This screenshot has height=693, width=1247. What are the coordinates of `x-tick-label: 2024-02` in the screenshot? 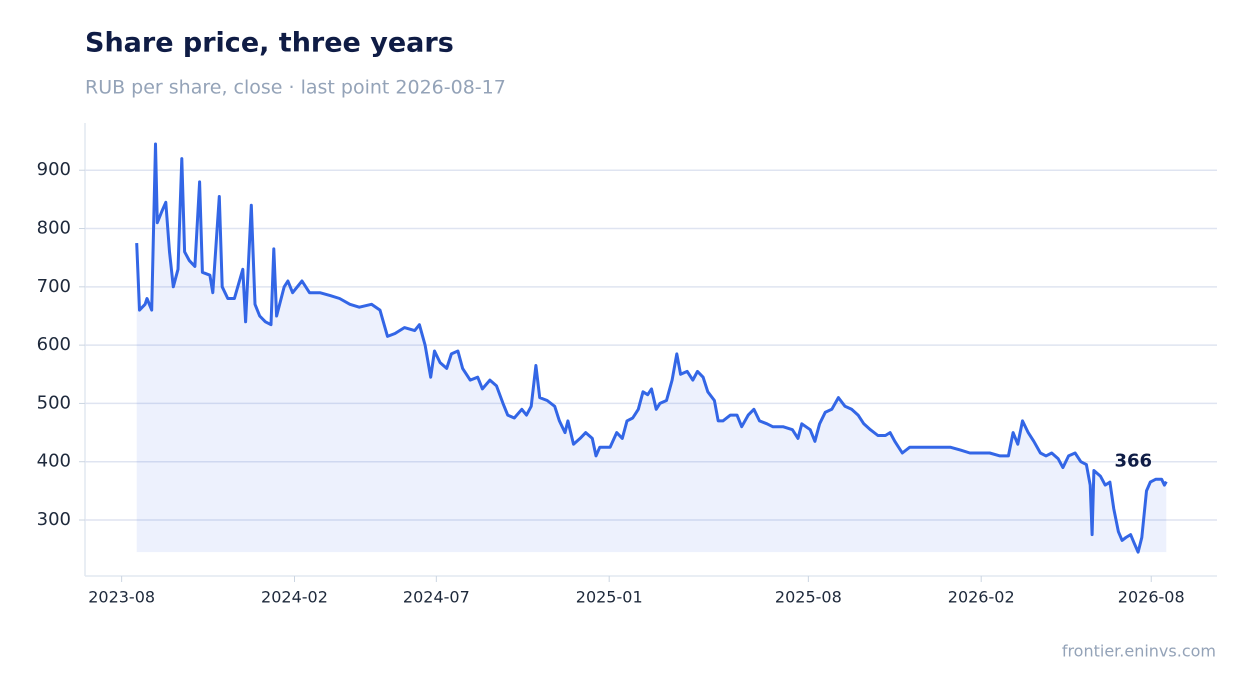 It's located at (294, 597).